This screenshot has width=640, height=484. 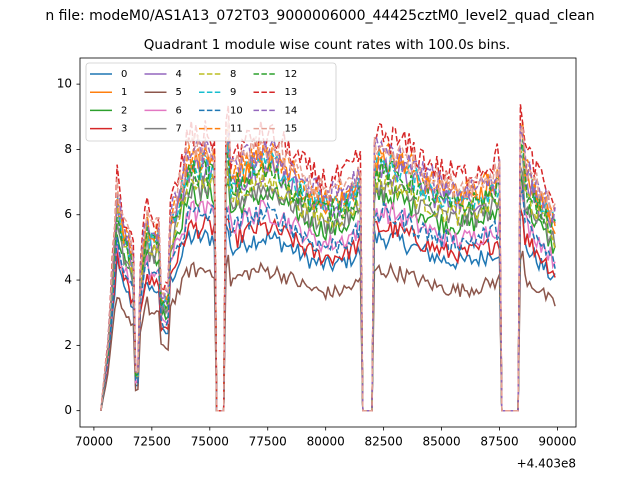 I want to click on legend-label-3: 3, so click(x=124, y=129).